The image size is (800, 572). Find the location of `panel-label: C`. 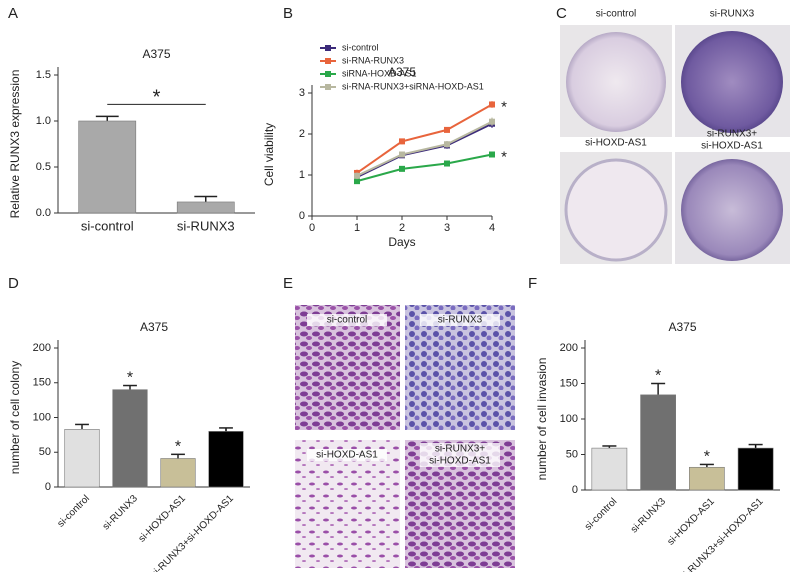

panel-label: C is located at coordinates (561, 13).